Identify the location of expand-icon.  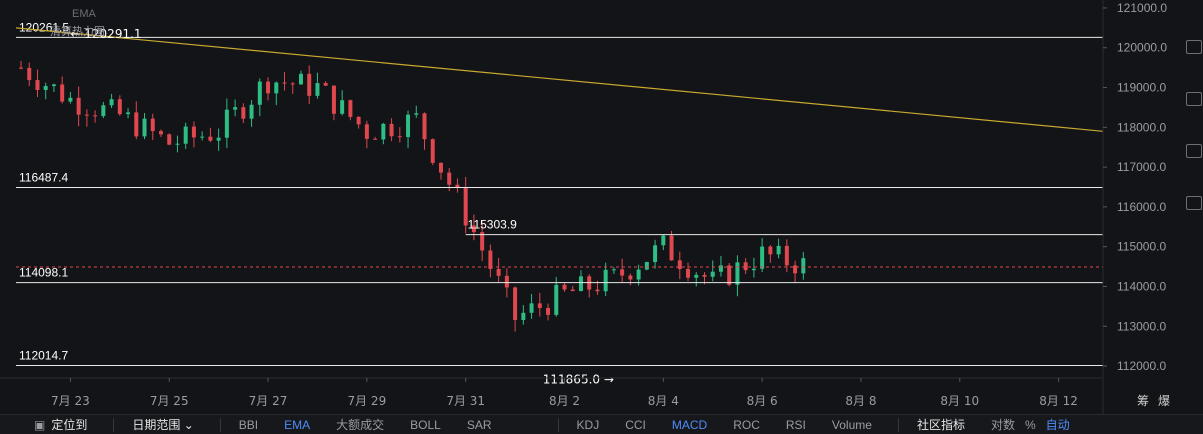
(1194, 47).